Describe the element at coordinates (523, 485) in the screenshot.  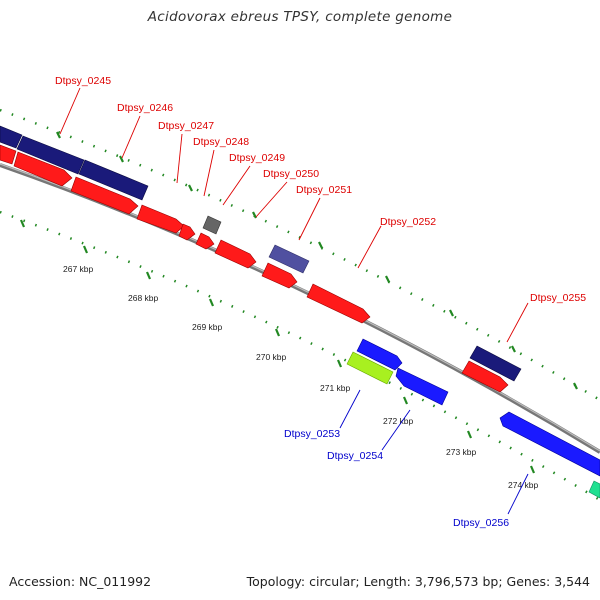
I see `tick-label-274: 274 kbp` at that location.